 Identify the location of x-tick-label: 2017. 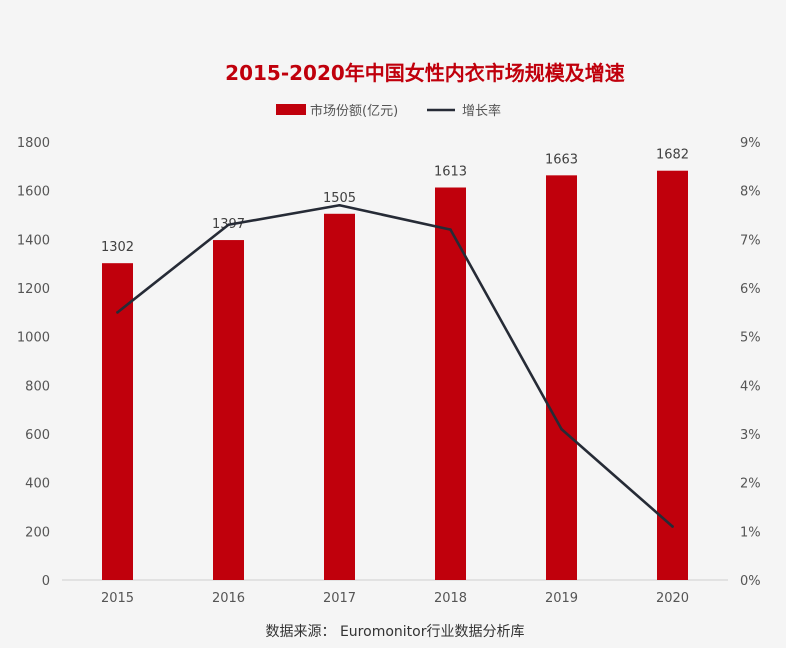
(339, 598).